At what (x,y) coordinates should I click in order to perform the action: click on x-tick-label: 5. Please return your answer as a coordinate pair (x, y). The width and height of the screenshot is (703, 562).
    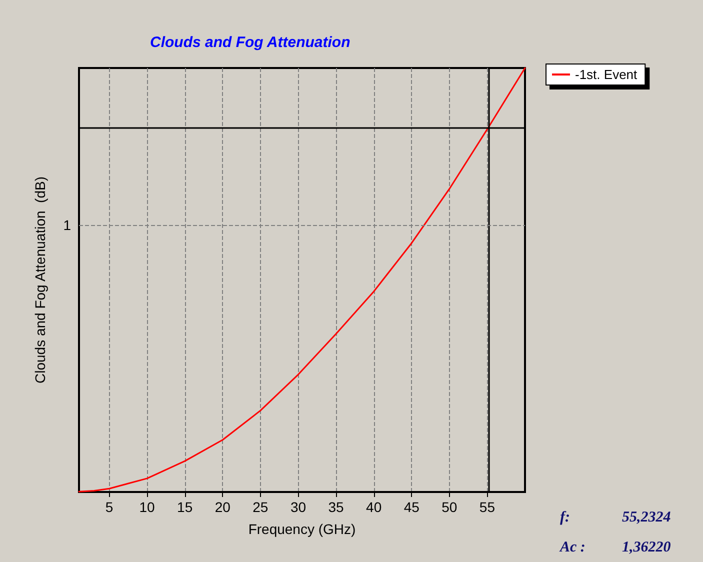
    Looking at the image, I should click on (109, 507).